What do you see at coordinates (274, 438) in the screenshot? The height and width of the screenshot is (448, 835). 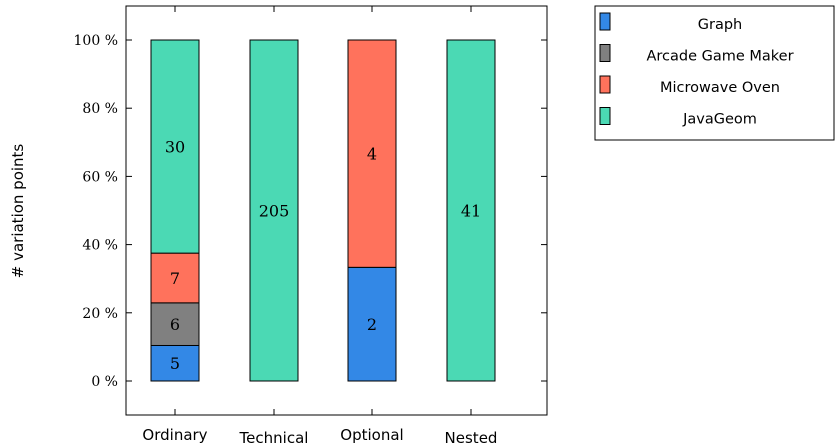 I see `x-category-label: Technical` at bounding box center [274, 438].